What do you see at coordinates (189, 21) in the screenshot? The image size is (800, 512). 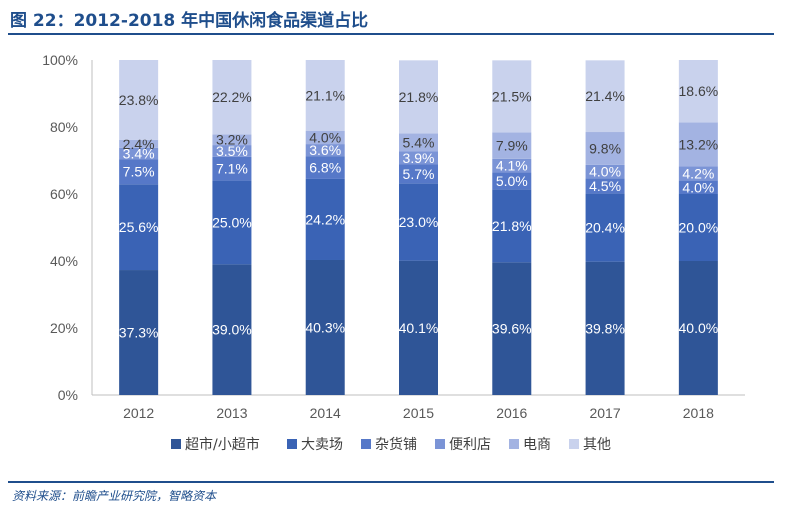 I see `chart-title: 图 22：2012-2018 年中国休闲食品渠道占比` at bounding box center [189, 21].